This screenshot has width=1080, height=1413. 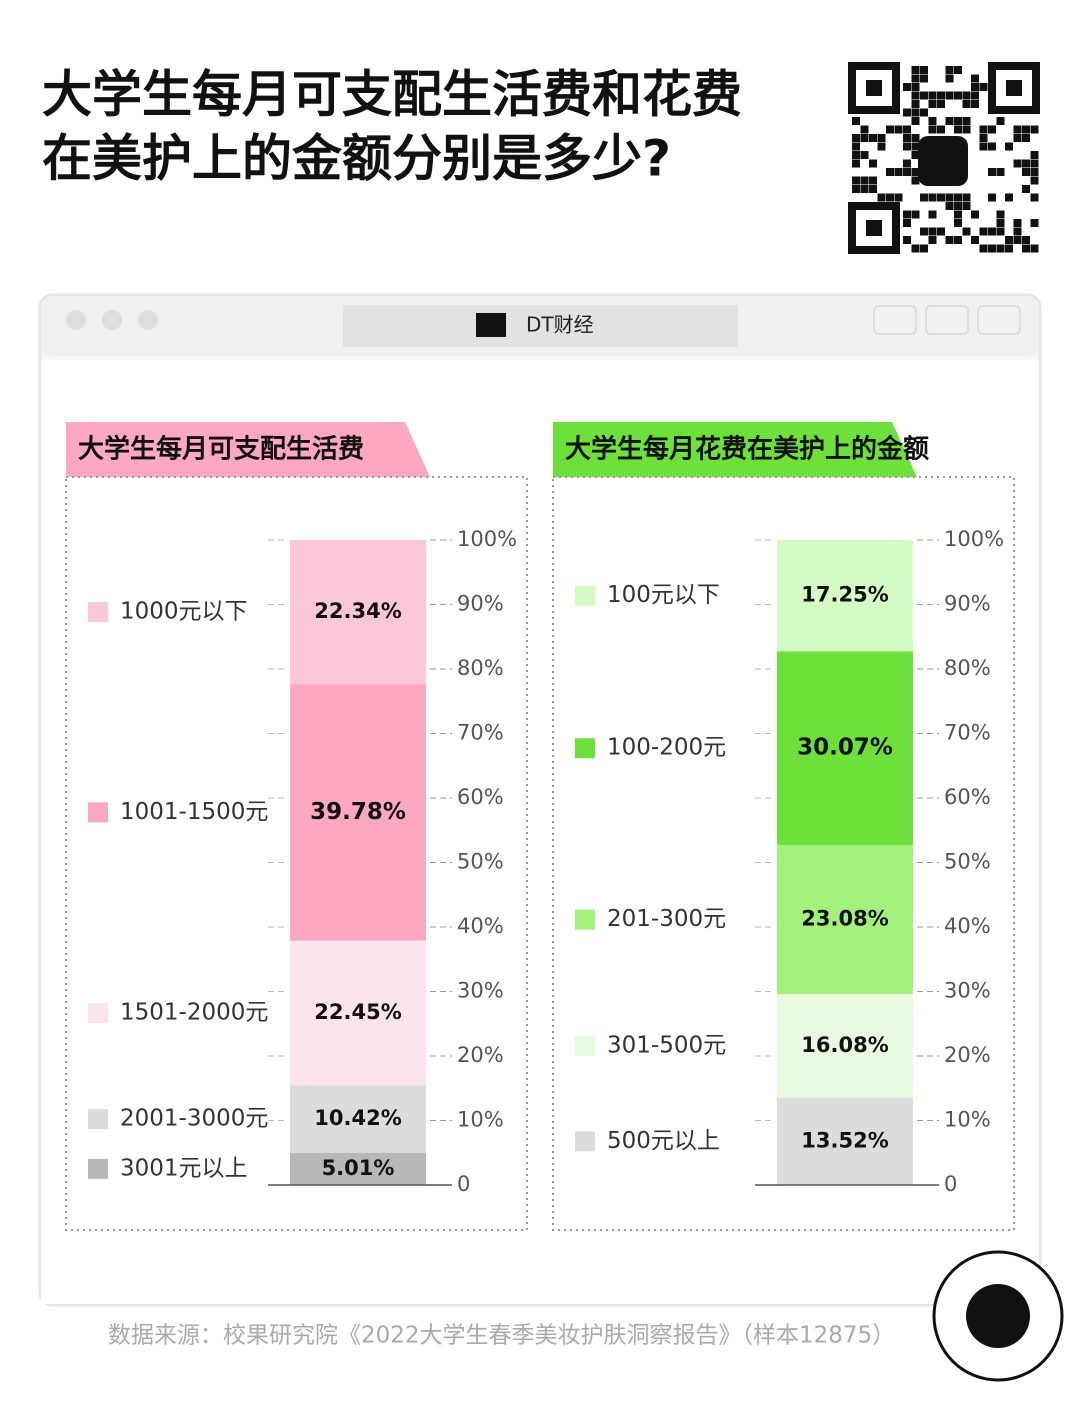 I want to click on panel-title: 大学生每月可支配生活费, so click(x=221, y=449).